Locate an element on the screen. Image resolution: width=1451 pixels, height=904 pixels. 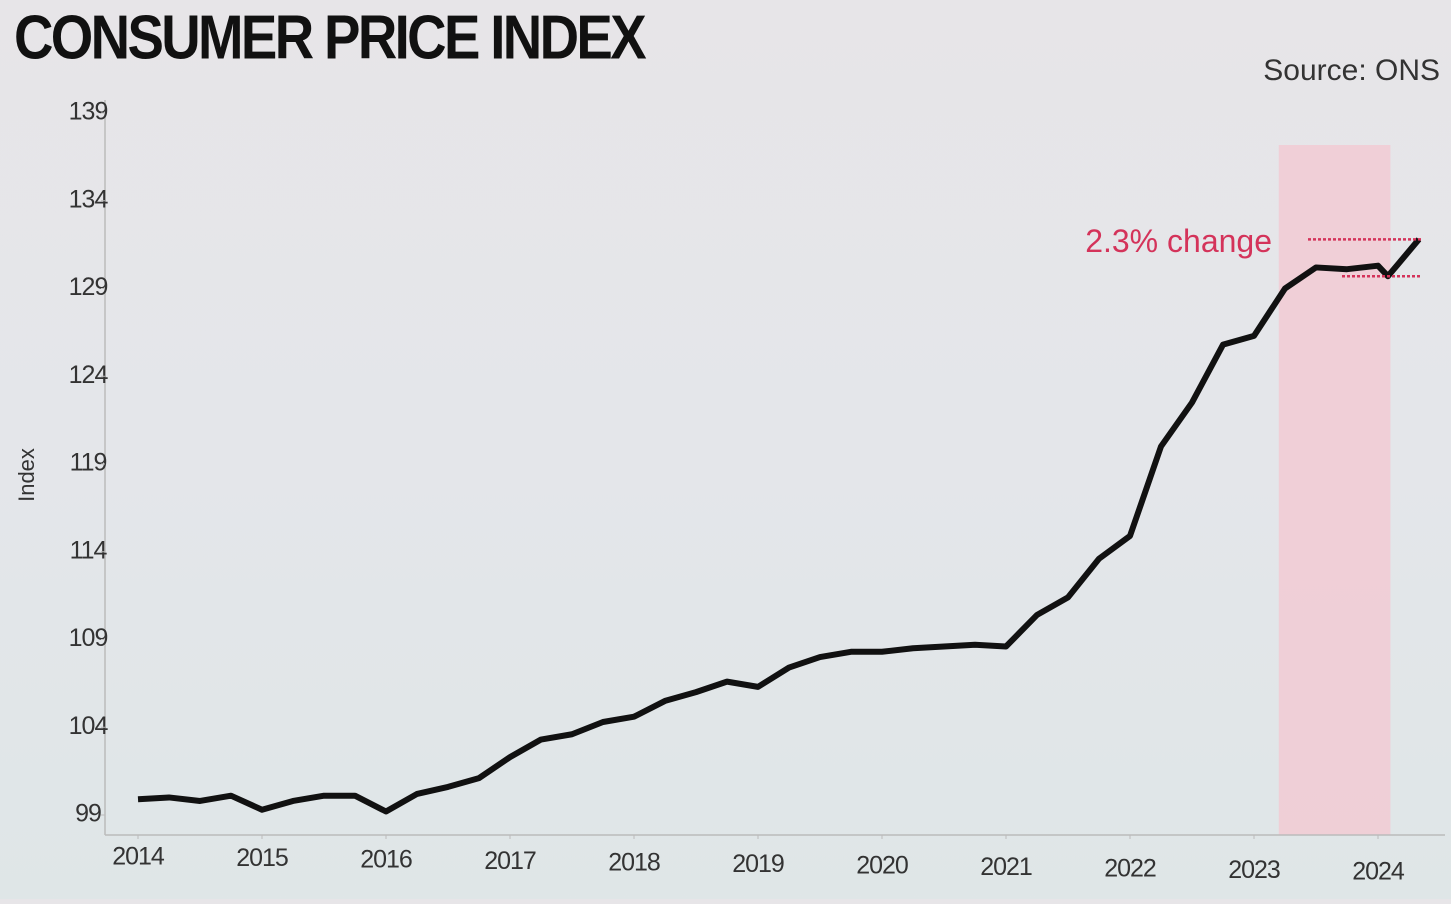
x-tick-label: 2017 is located at coordinates (510, 861).